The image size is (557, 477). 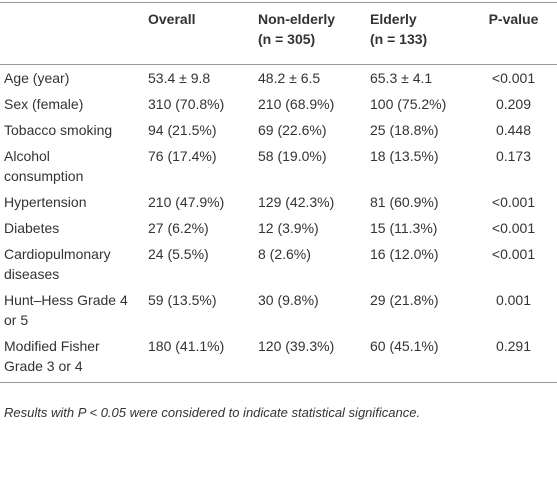 What do you see at coordinates (292, 130) in the screenshot?
I see `cell: 69 (22.6%)` at bounding box center [292, 130].